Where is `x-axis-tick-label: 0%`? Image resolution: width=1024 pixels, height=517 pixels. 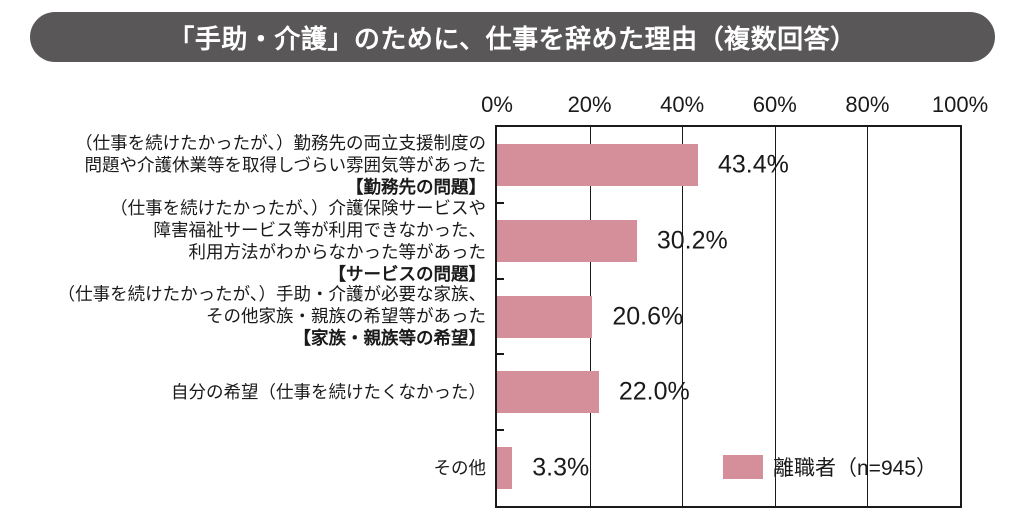
x-axis-tick-label: 0% is located at coordinates (497, 104).